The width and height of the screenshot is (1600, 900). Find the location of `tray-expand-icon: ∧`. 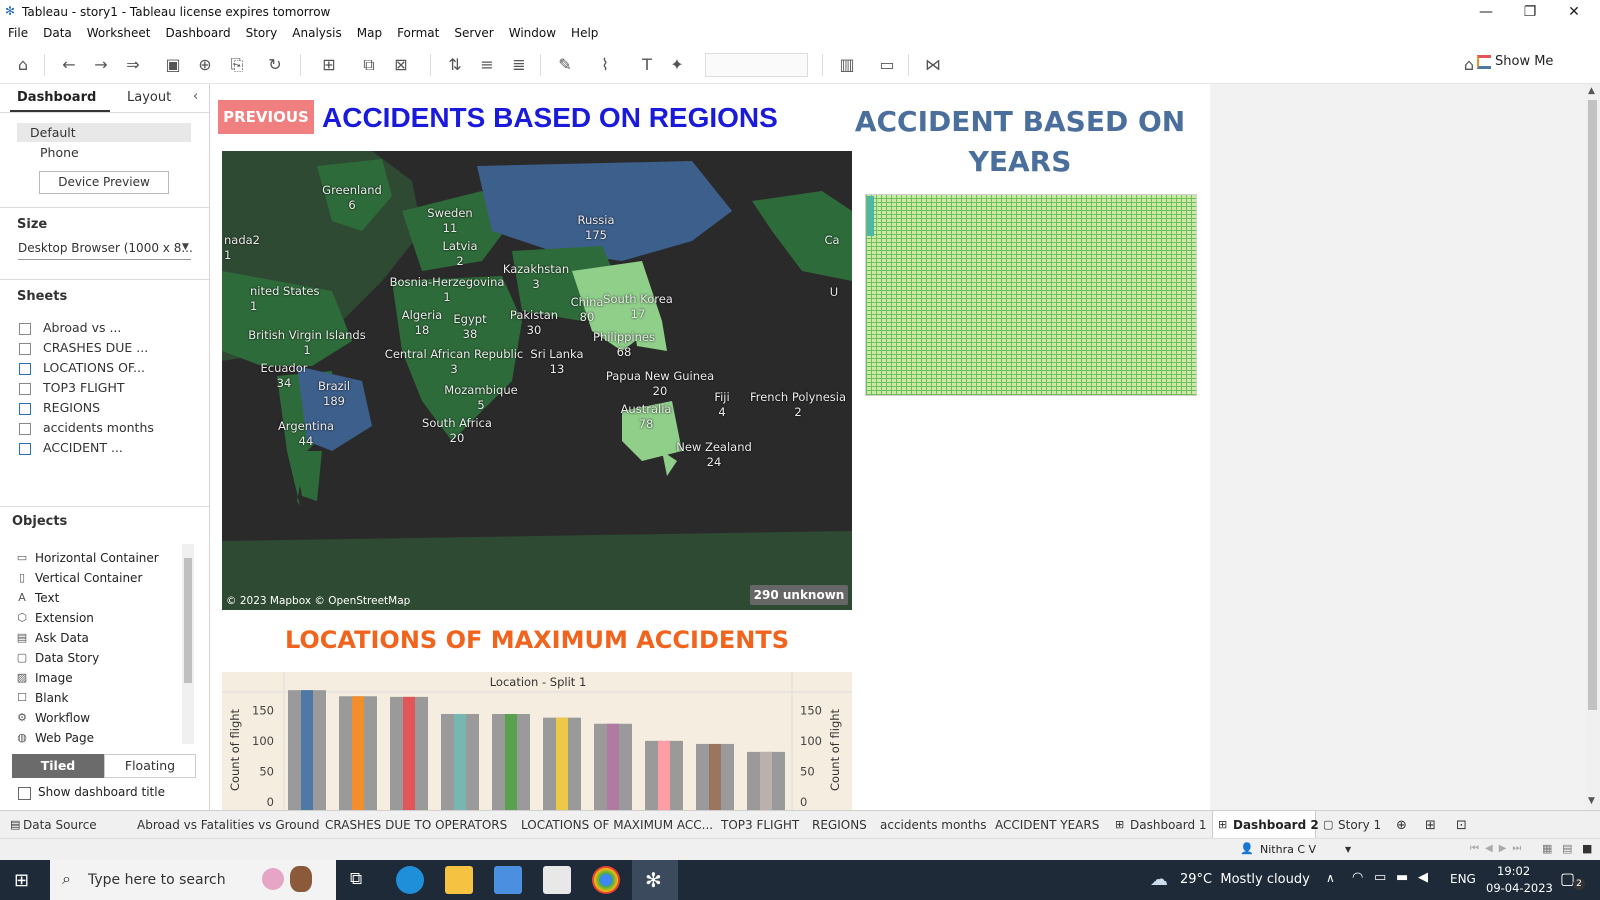

tray-expand-icon: ∧ is located at coordinates (1330, 878).